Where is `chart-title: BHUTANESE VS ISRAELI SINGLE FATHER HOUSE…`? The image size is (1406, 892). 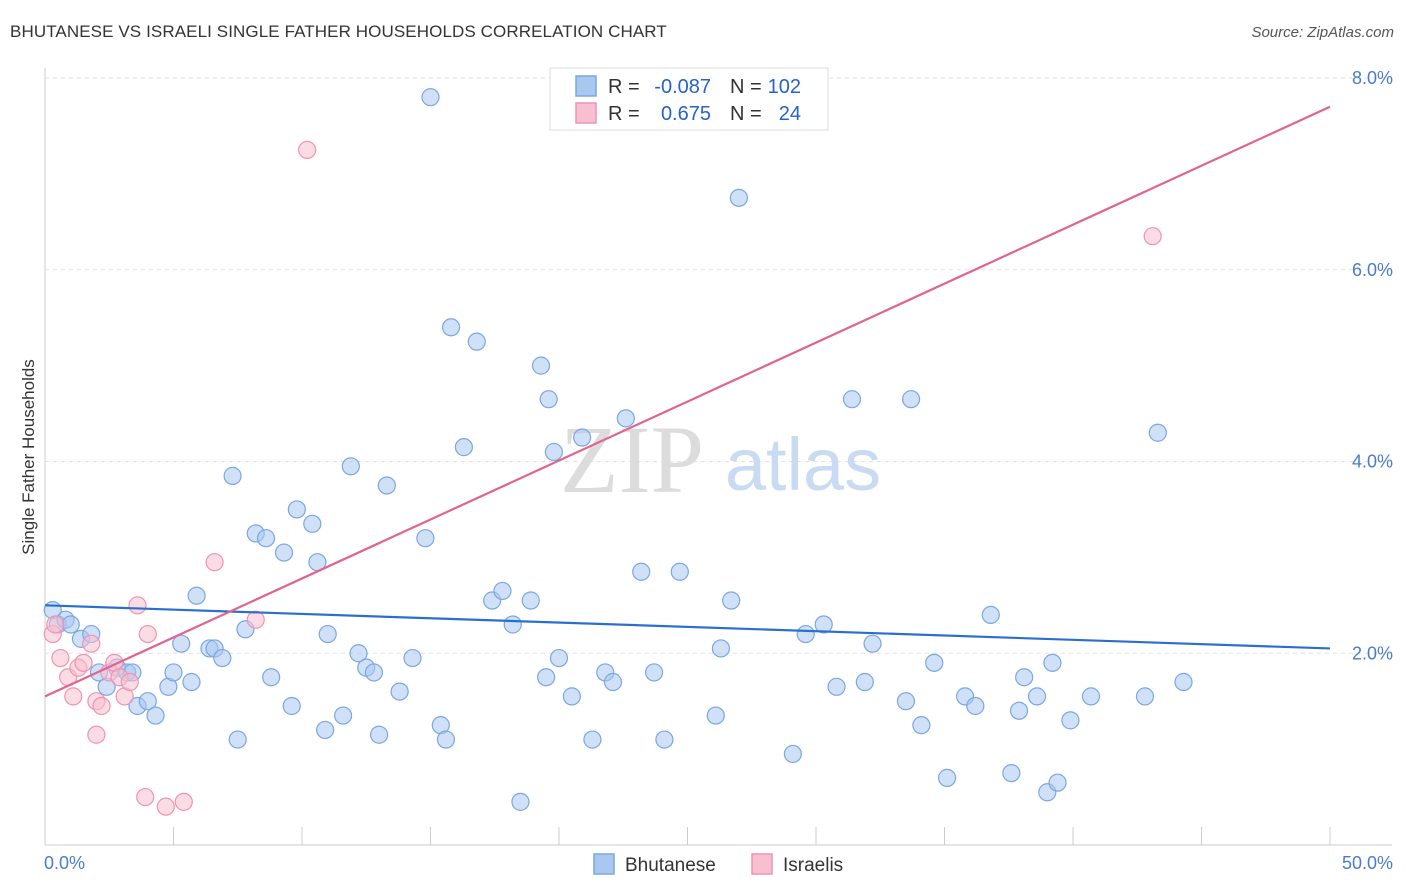
chart-title: BHUTANESE VS ISRAELI SINGLE FATHER HOUSE… is located at coordinates (338, 31).